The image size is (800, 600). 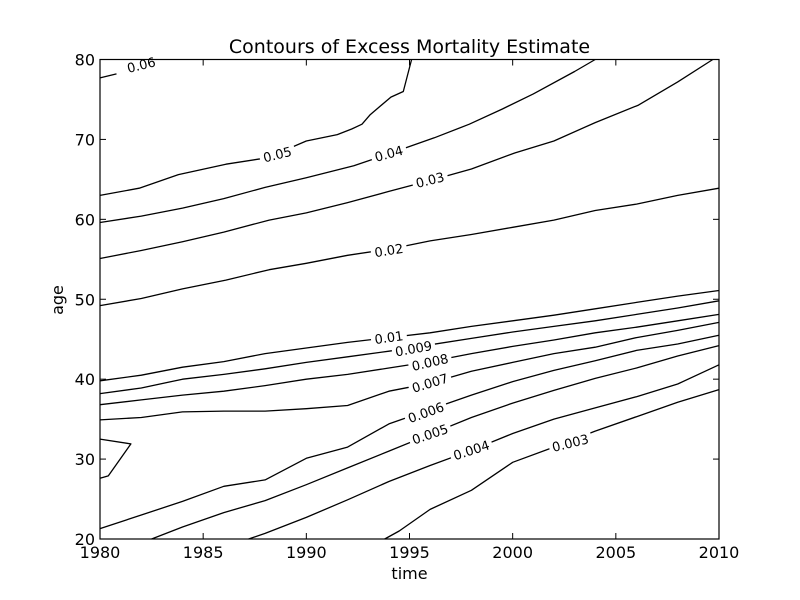 I want to click on contour-line-0.01, so click(x=409, y=335).